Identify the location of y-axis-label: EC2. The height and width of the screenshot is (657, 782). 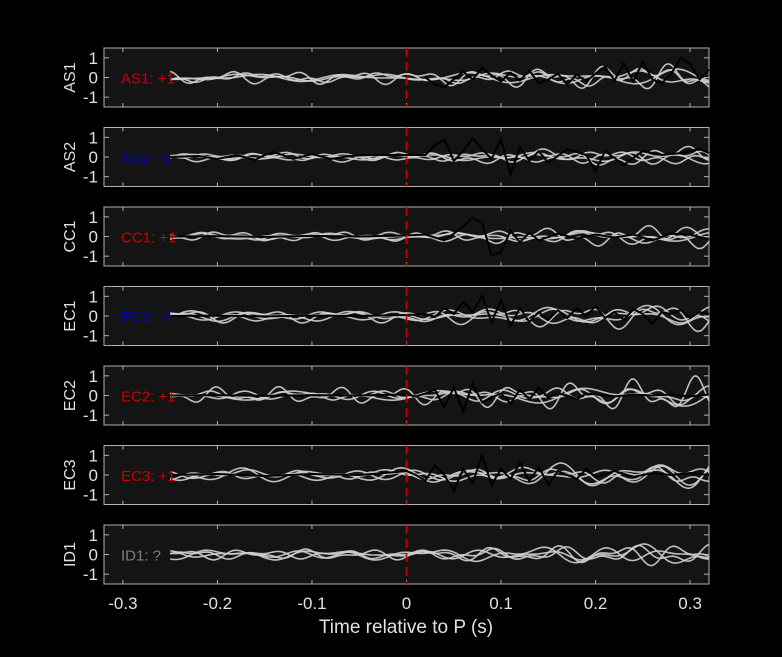
(70, 395).